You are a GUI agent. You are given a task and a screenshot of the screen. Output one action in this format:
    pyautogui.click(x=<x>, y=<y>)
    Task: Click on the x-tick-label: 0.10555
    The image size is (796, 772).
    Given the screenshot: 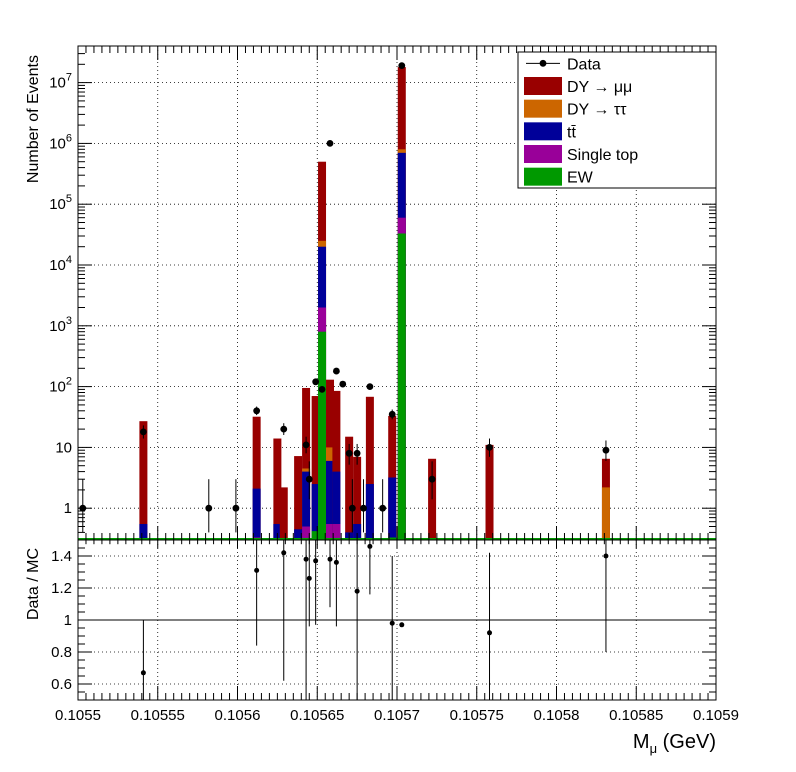 What is the action you would take?
    pyautogui.click(x=158, y=715)
    